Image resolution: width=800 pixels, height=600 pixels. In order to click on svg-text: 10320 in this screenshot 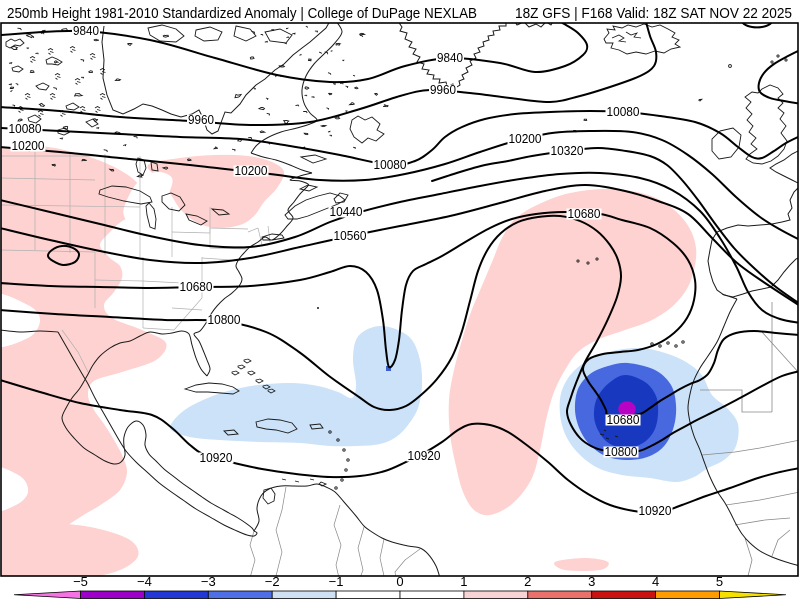, I will do `click(567, 150)`.